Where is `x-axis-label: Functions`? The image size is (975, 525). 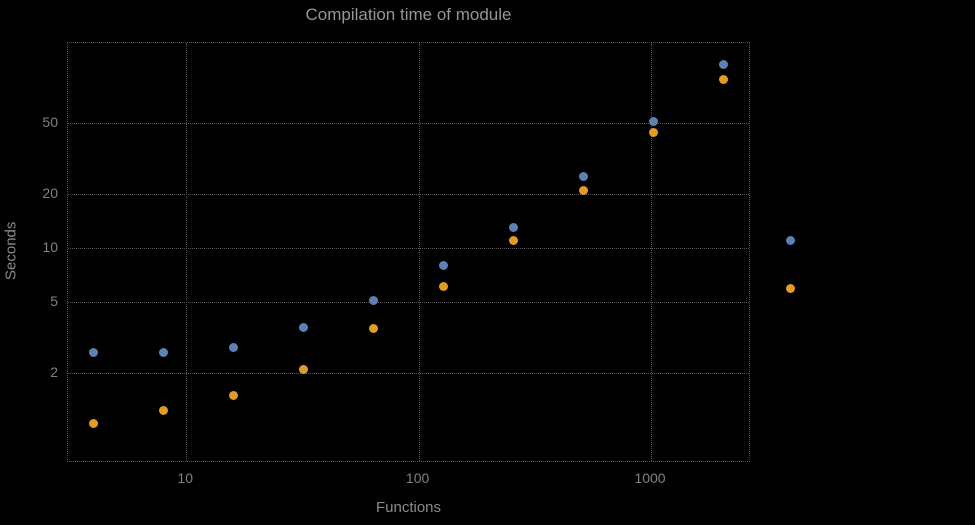 x-axis-label: Functions is located at coordinates (408, 507).